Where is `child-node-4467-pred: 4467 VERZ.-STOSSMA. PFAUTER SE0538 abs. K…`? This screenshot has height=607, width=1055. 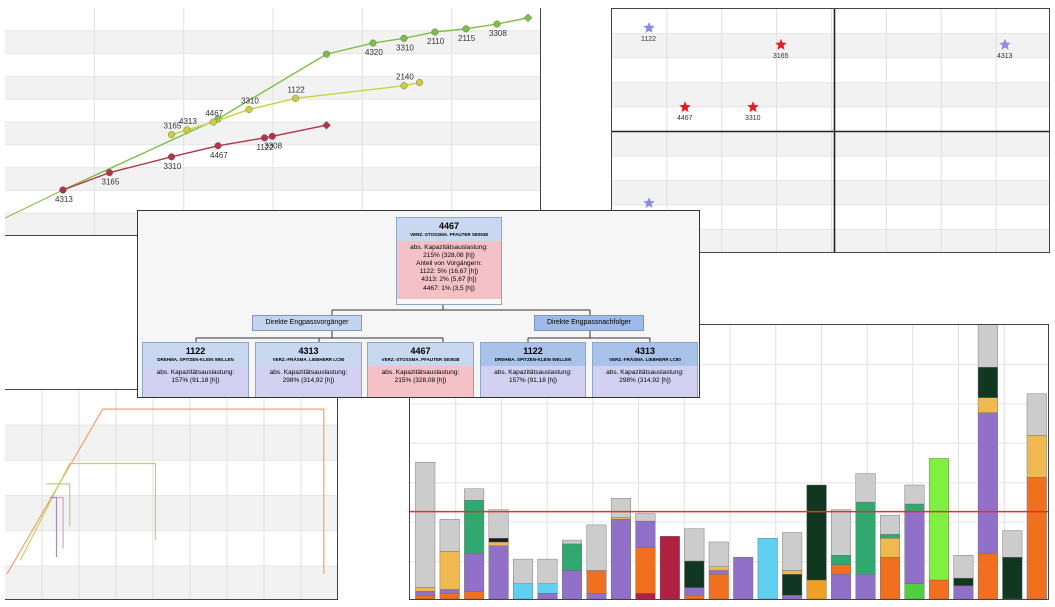
child-node-4467-pred: 4467 VERZ.-STOSSMA. PFAUTER SE0538 abs. K… is located at coordinates (420, 369).